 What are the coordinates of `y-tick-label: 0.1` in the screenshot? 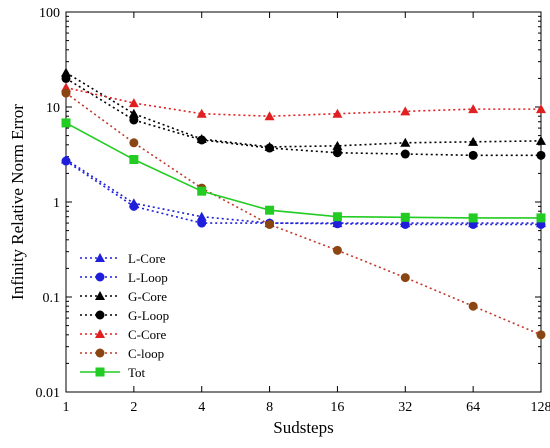 It's located at (52, 298).